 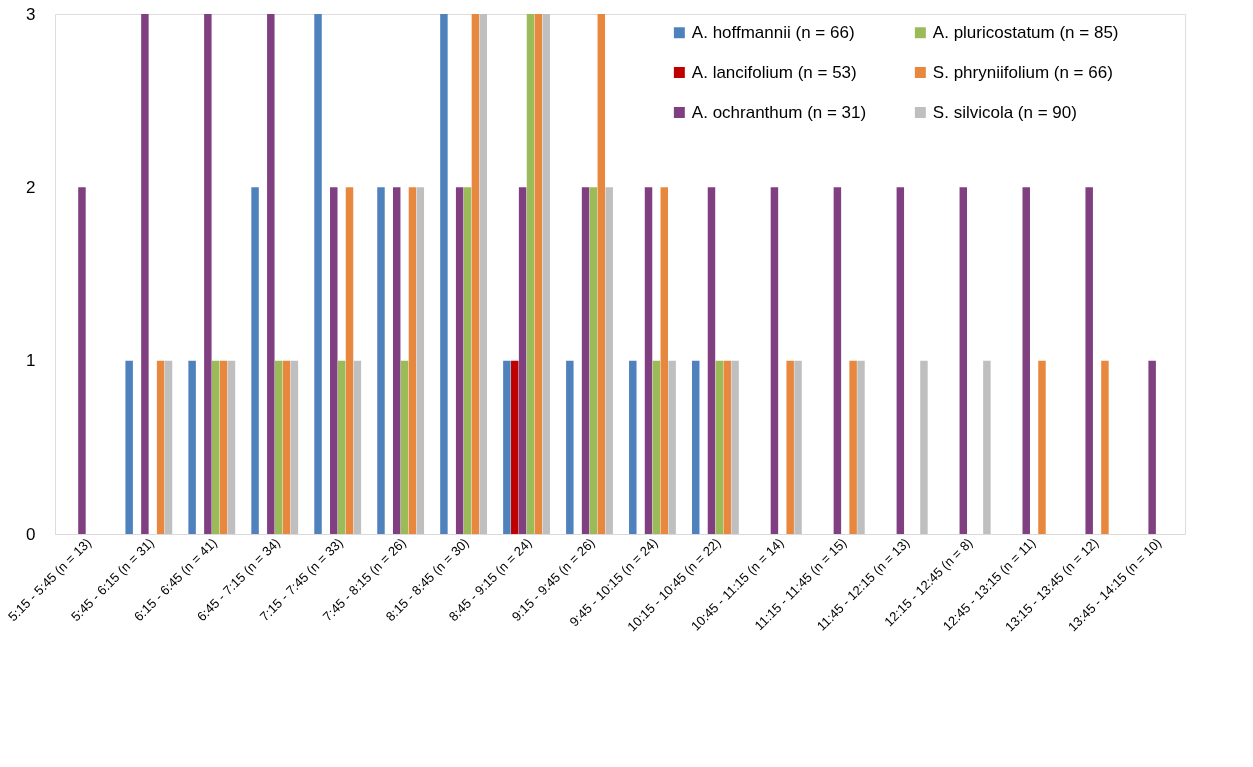 What do you see at coordinates (31, 361) in the screenshot?
I see `y-tick-label: 1` at bounding box center [31, 361].